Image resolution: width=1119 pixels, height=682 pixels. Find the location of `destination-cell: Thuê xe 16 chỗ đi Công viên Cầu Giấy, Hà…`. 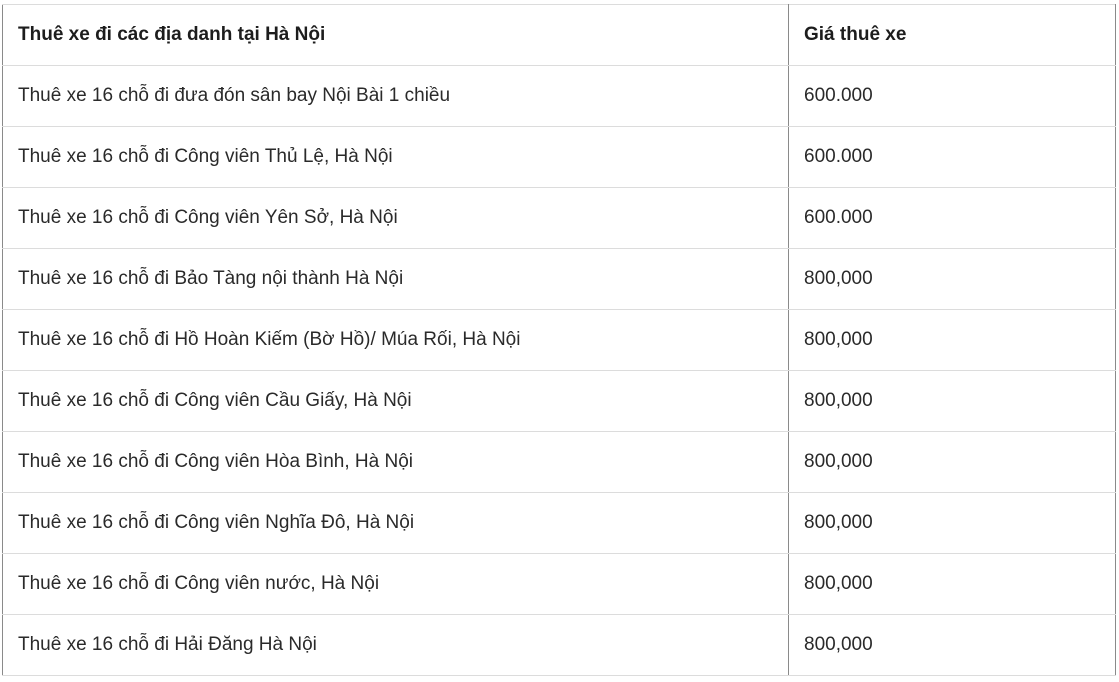

destination-cell: Thuê xe 16 chỗ đi Công viên Cầu Giấy, Hà… is located at coordinates (395, 401).